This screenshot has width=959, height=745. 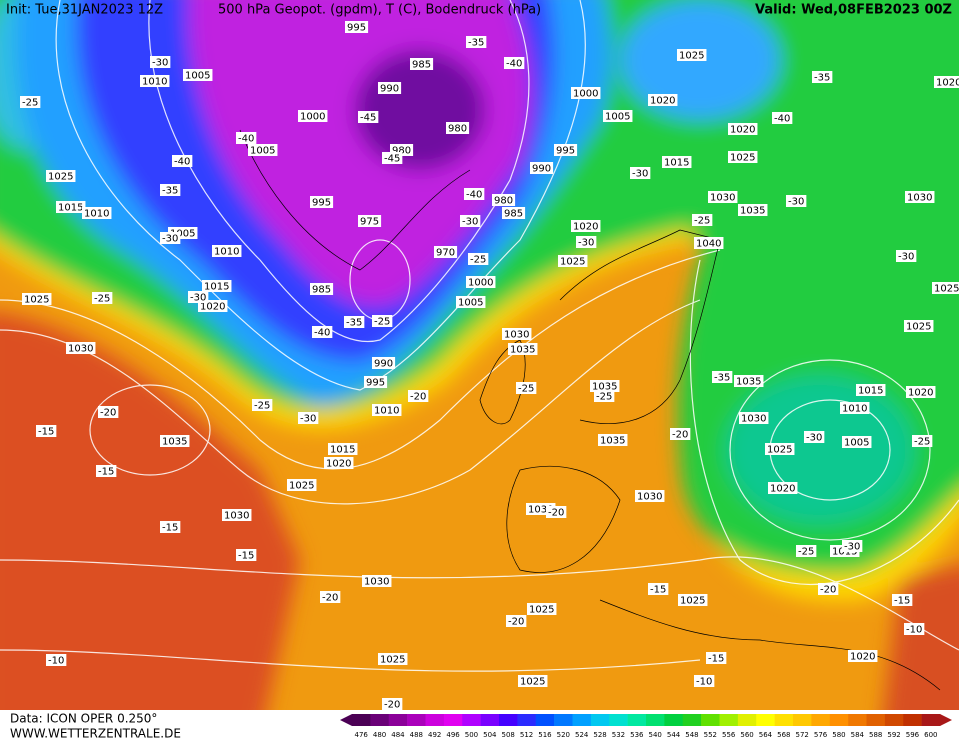 I want to click on isobar-label-text: 1005, so click(x=617, y=117).